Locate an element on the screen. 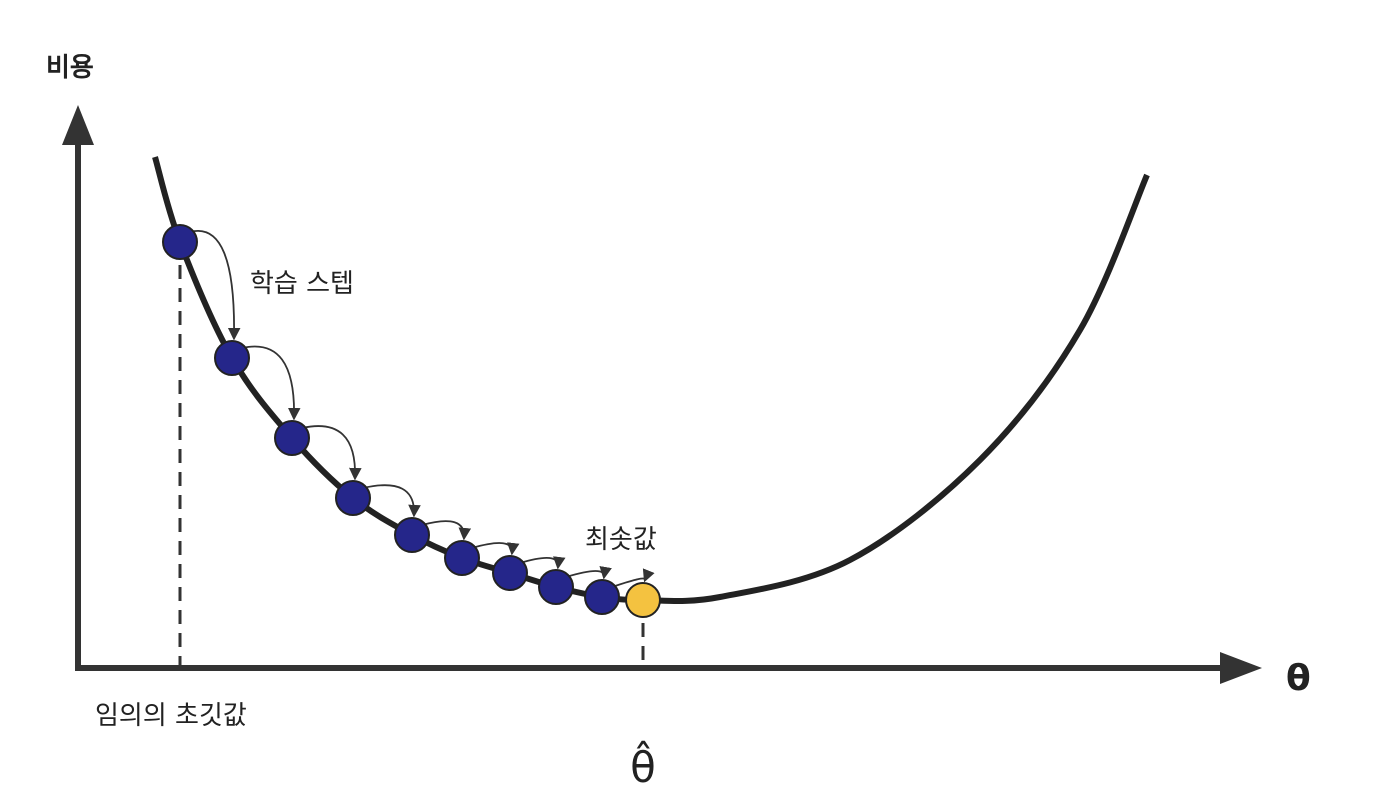  steps-label: 학습 스텝 is located at coordinates (302, 284).